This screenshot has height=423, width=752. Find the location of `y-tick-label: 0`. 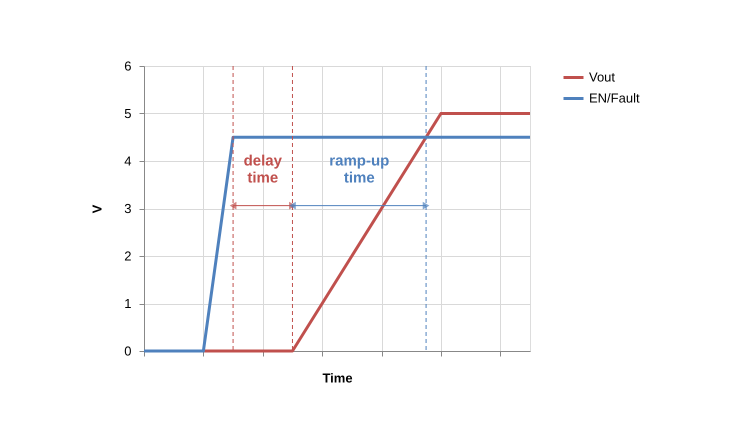

y-tick-label: 0 is located at coordinates (128, 351).